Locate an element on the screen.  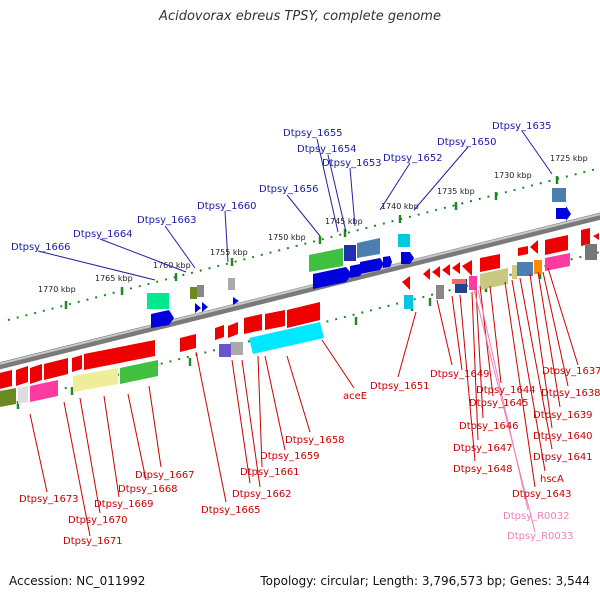
accession-text: Accession: NC_011992 is located at coordinates (77, 581).